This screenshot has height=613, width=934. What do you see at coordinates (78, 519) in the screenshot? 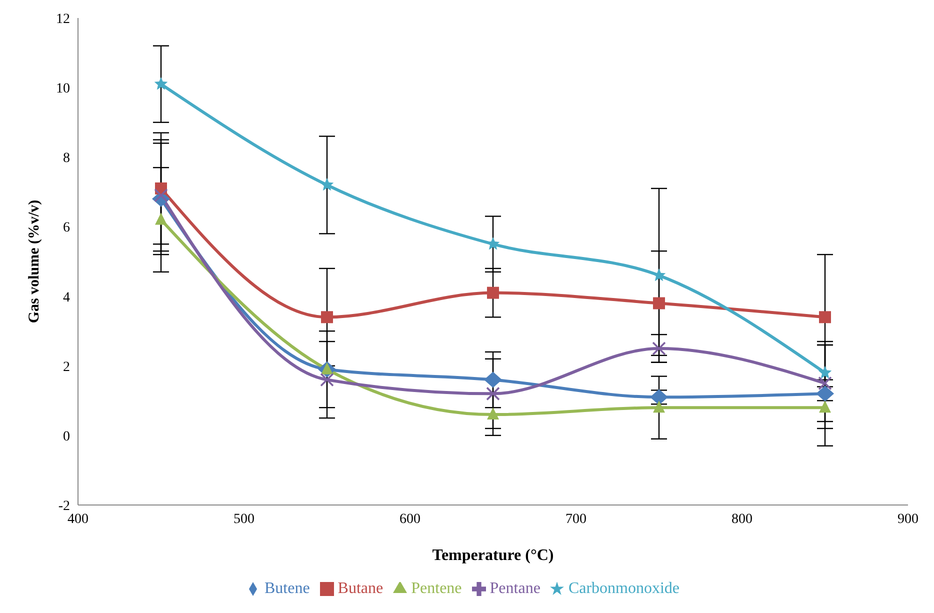
I see `x-tick-label: 400` at bounding box center [78, 519].